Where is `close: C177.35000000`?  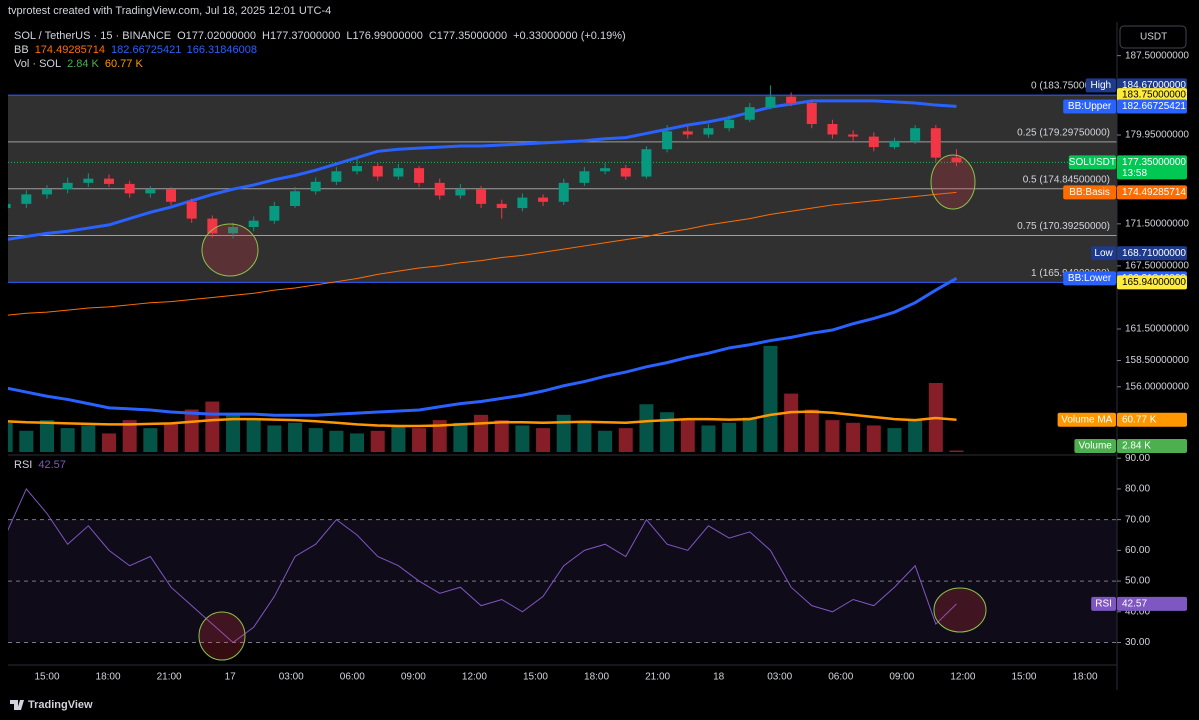 close: C177.35000000 is located at coordinates (468, 36).